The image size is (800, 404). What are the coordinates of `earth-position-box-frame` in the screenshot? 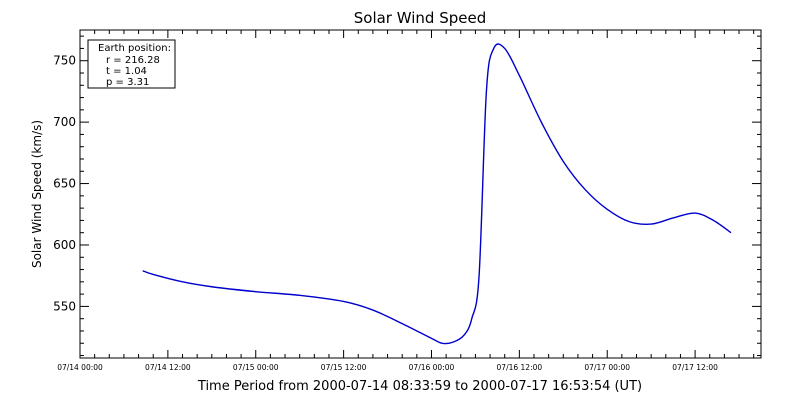 It's located at (131, 64).